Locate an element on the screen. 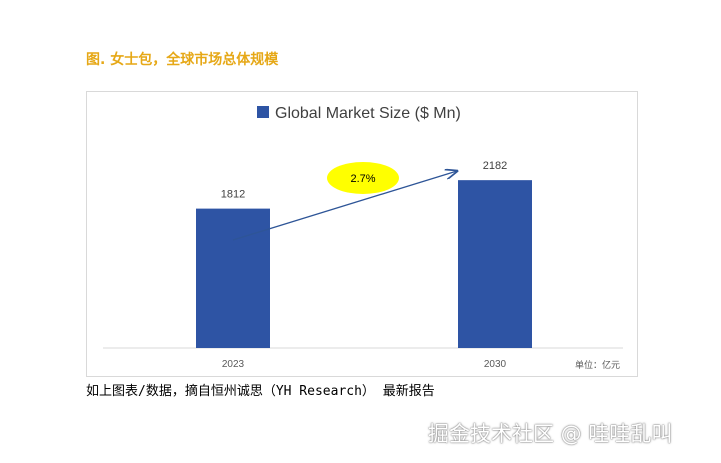 Image resolution: width=721 pixels, height=463 pixels. x-tick-label-2023: 2023 is located at coordinates (233, 364).